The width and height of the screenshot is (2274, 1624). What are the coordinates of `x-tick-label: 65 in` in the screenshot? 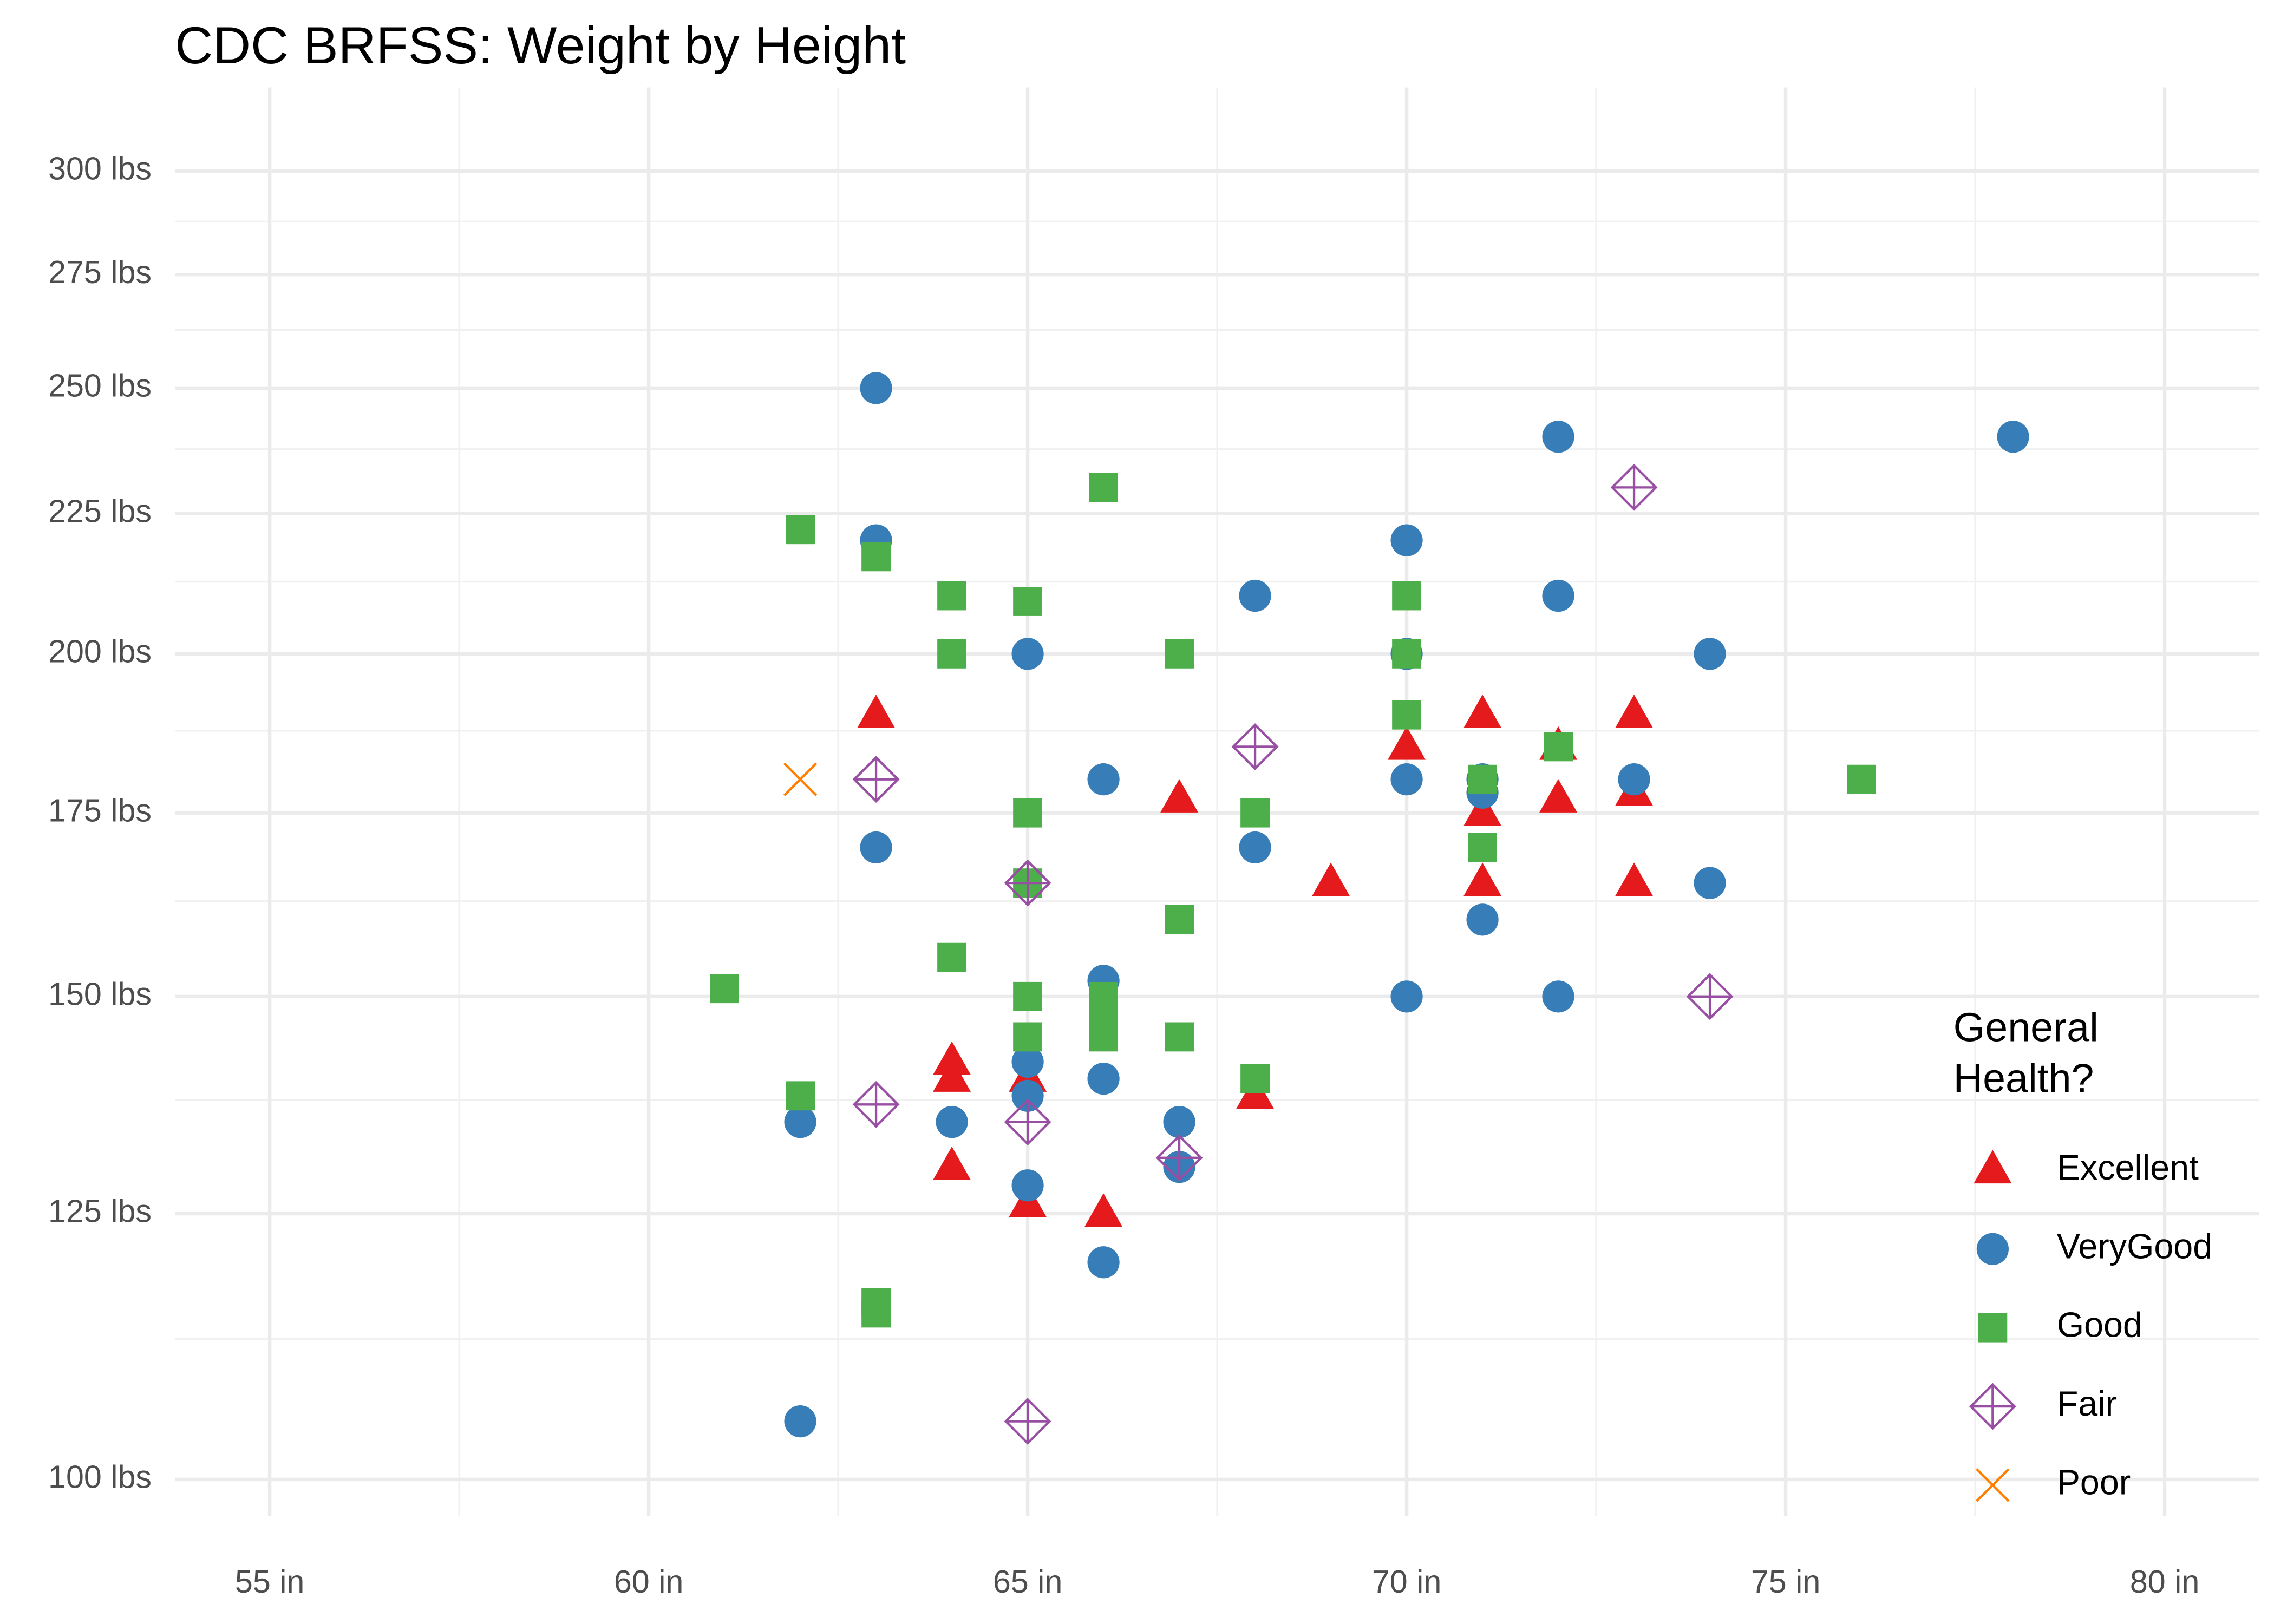 It's located at (1028, 1581).